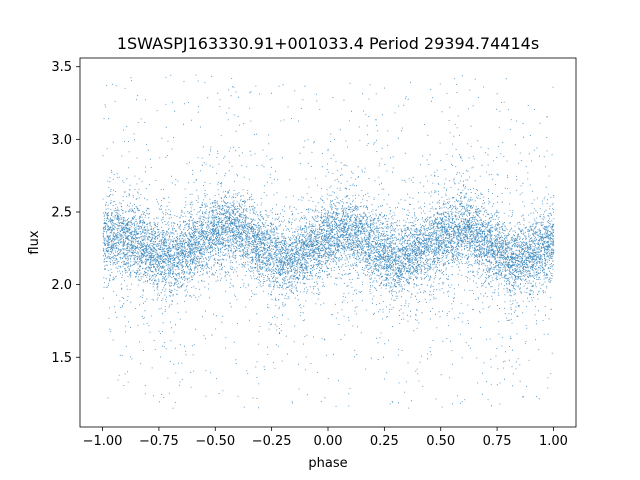 This screenshot has height=480, width=640. I want to click on x-tick-label: 0.50, so click(440, 441).